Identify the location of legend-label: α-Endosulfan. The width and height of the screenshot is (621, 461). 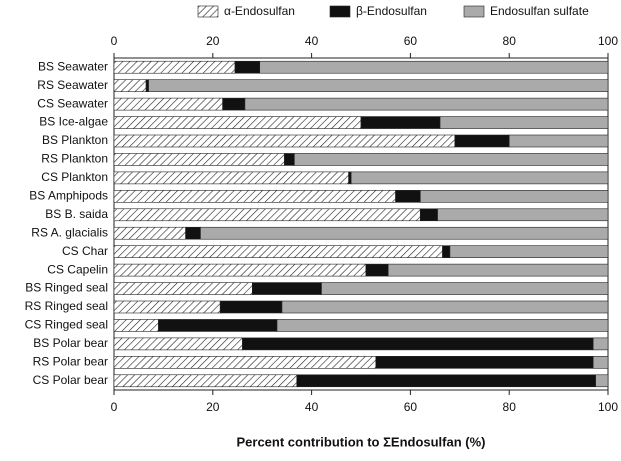
(259, 11).